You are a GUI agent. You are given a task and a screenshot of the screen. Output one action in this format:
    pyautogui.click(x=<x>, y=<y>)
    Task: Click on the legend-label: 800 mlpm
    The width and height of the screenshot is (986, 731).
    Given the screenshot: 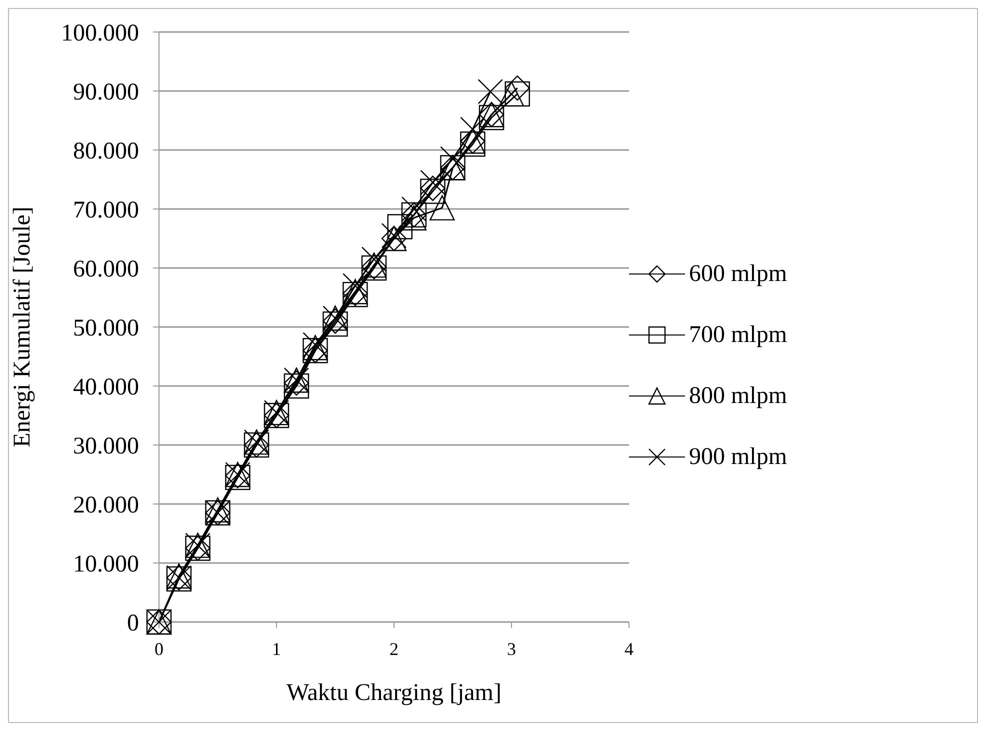 What is the action you would take?
    pyautogui.click(x=737, y=396)
    